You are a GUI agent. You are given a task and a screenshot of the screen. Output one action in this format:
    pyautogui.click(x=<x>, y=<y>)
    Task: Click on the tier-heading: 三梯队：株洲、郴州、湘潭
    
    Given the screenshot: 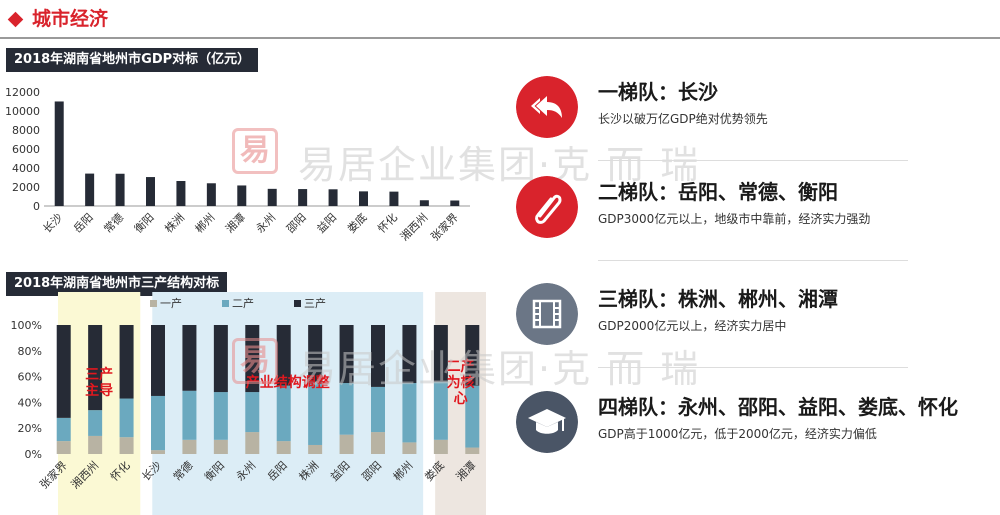 What is the action you would take?
    pyautogui.click(x=718, y=299)
    